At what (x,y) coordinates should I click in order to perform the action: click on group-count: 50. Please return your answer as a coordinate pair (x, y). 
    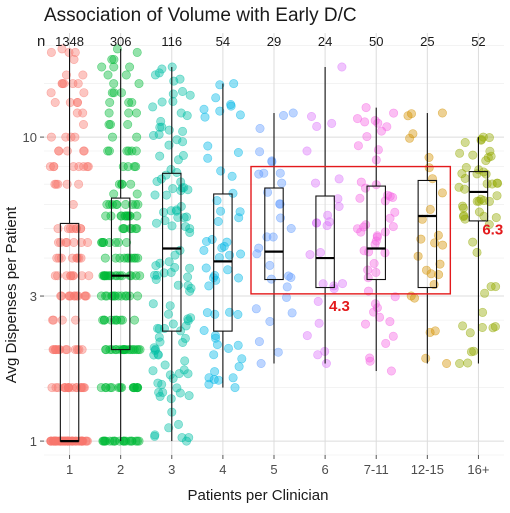
    Looking at the image, I should click on (376, 41).